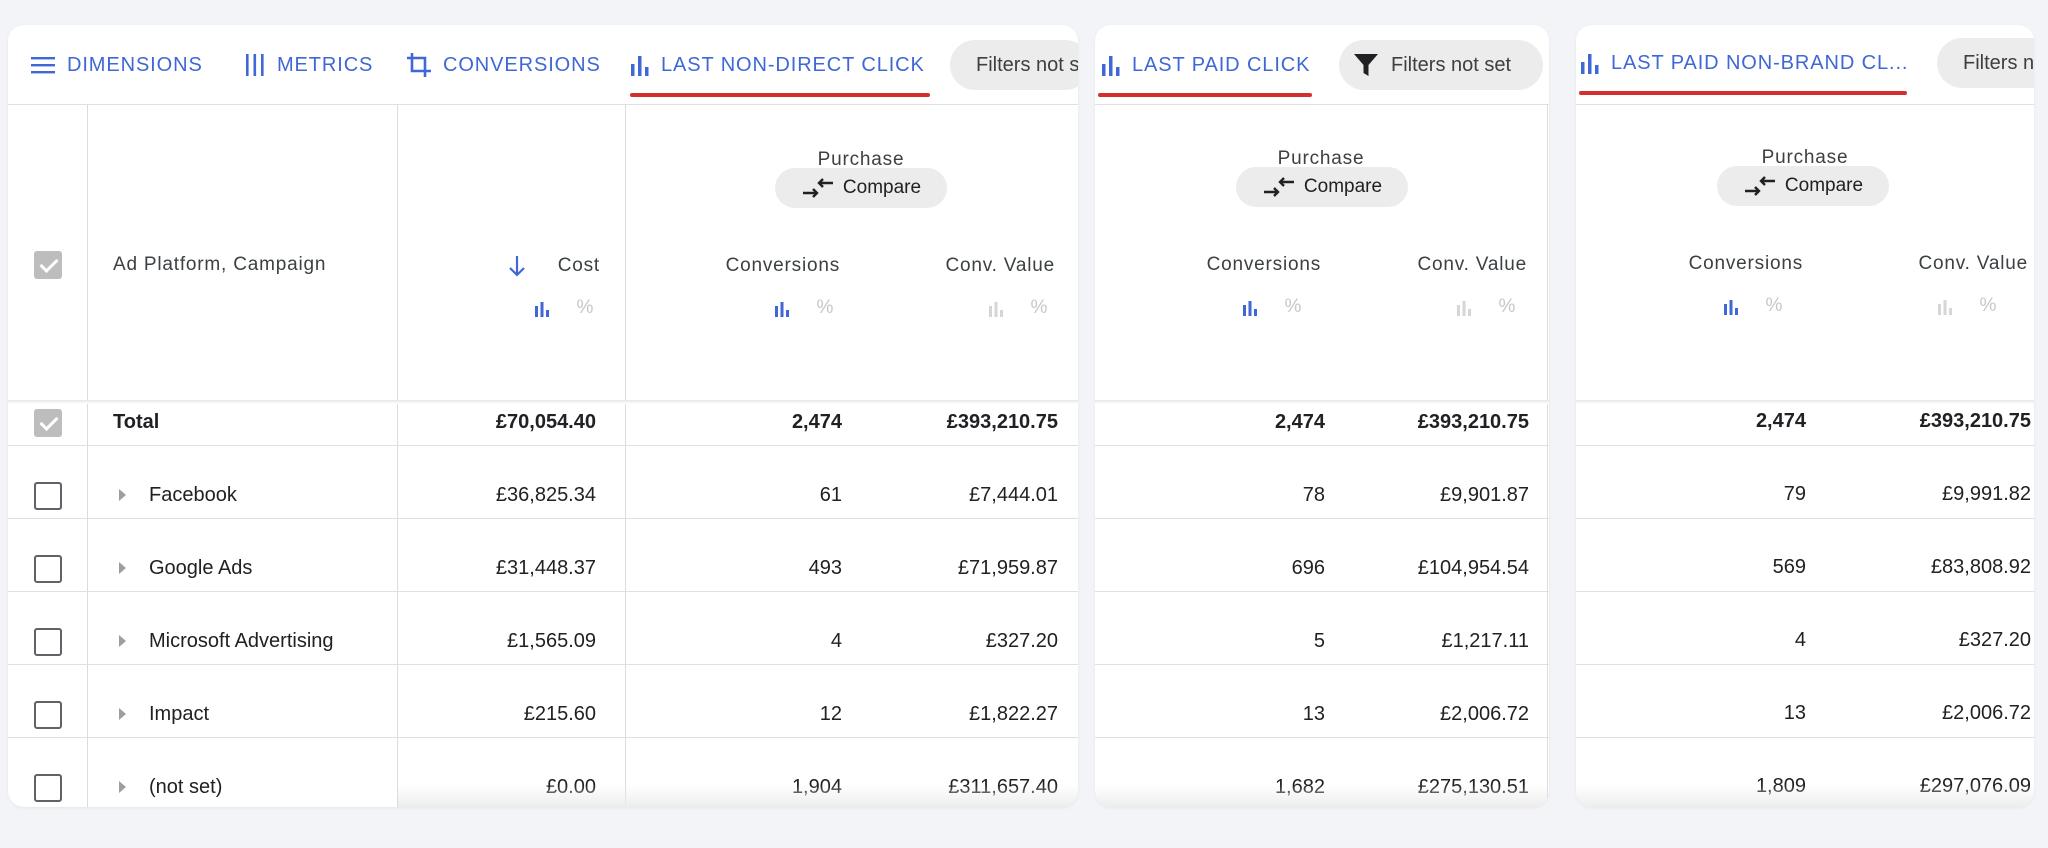  Describe the element at coordinates (201, 568) in the screenshot. I see `row-name: Google Ads` at that location.